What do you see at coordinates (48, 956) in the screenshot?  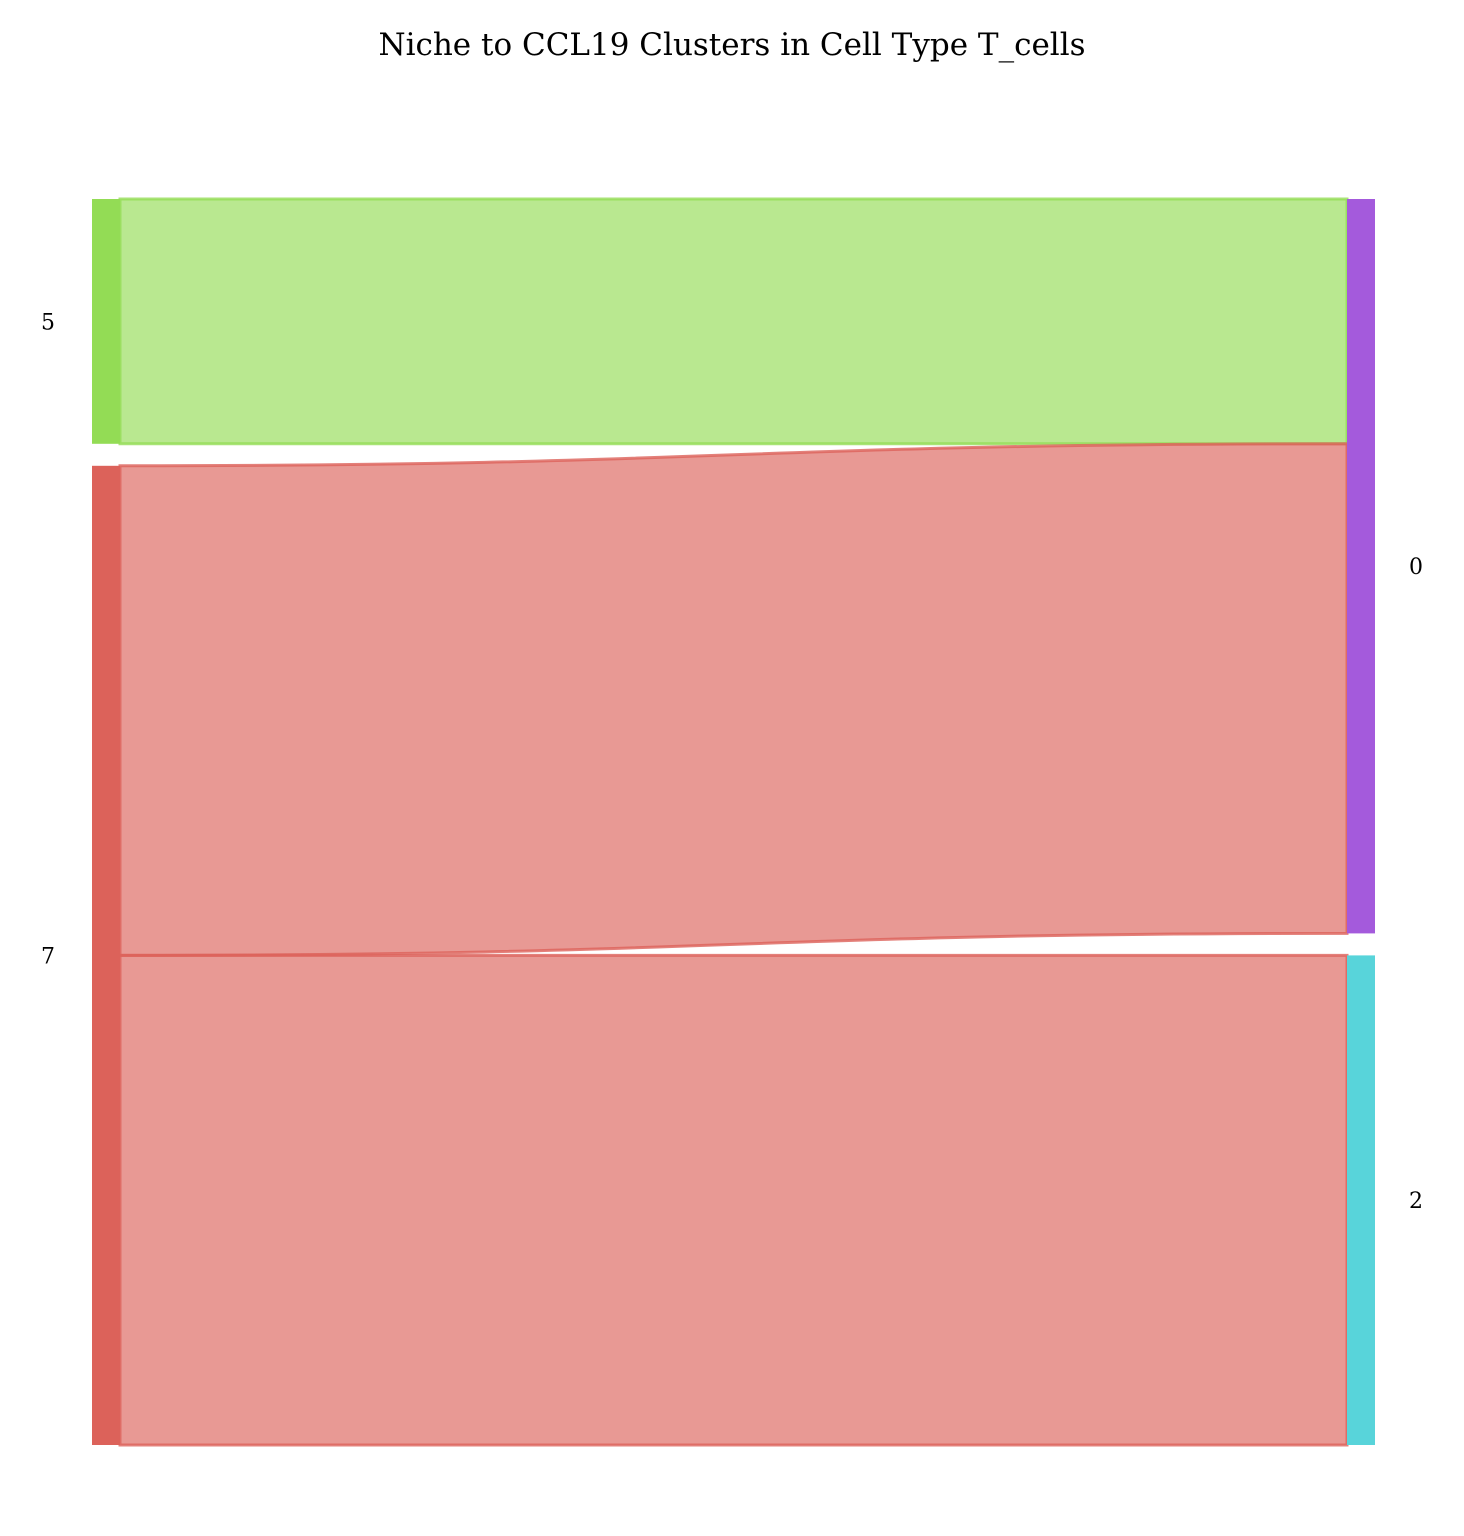 I see `source-node-label-7: 7` at bounding box center [48, 956].